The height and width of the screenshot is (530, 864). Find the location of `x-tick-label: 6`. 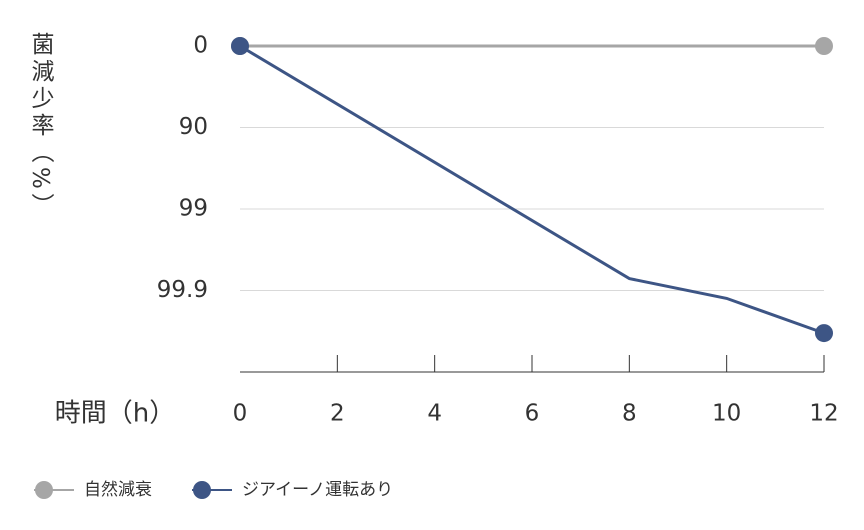

x-tick-label: 6 is located at coordinates (532, 414).